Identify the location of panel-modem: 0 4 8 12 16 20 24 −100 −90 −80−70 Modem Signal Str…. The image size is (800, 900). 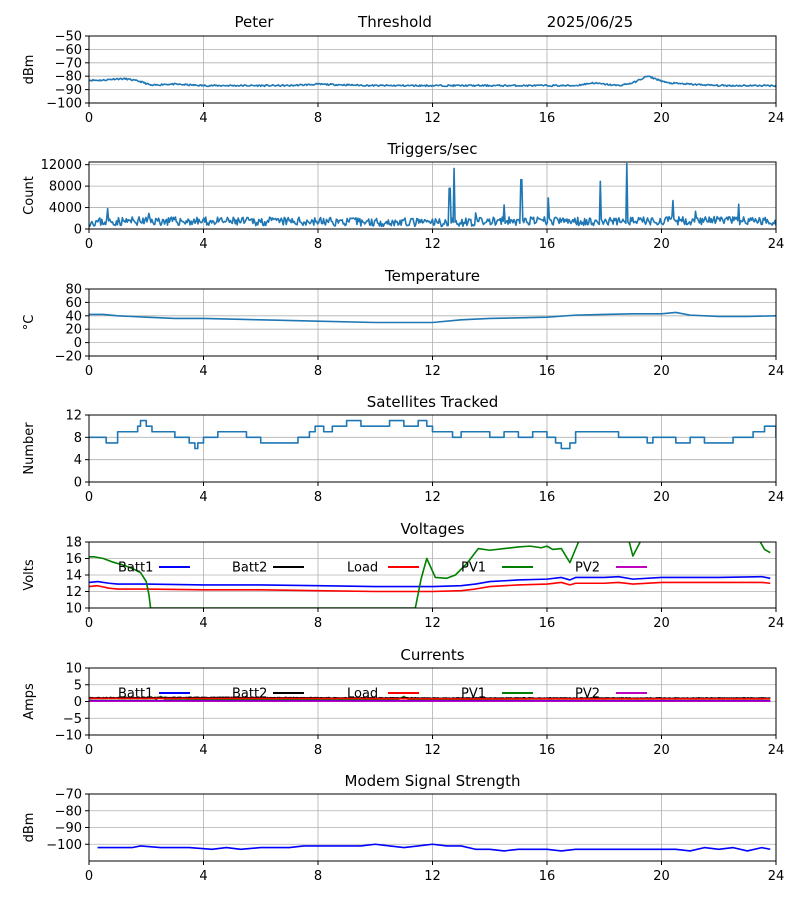
(403, 828).